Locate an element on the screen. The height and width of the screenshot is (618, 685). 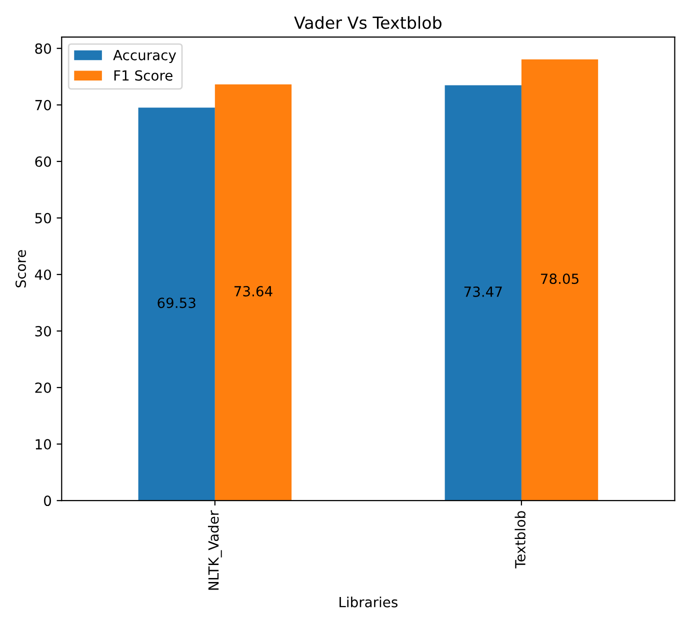
data-label: 78.05 is located at coordinates (559, 279).